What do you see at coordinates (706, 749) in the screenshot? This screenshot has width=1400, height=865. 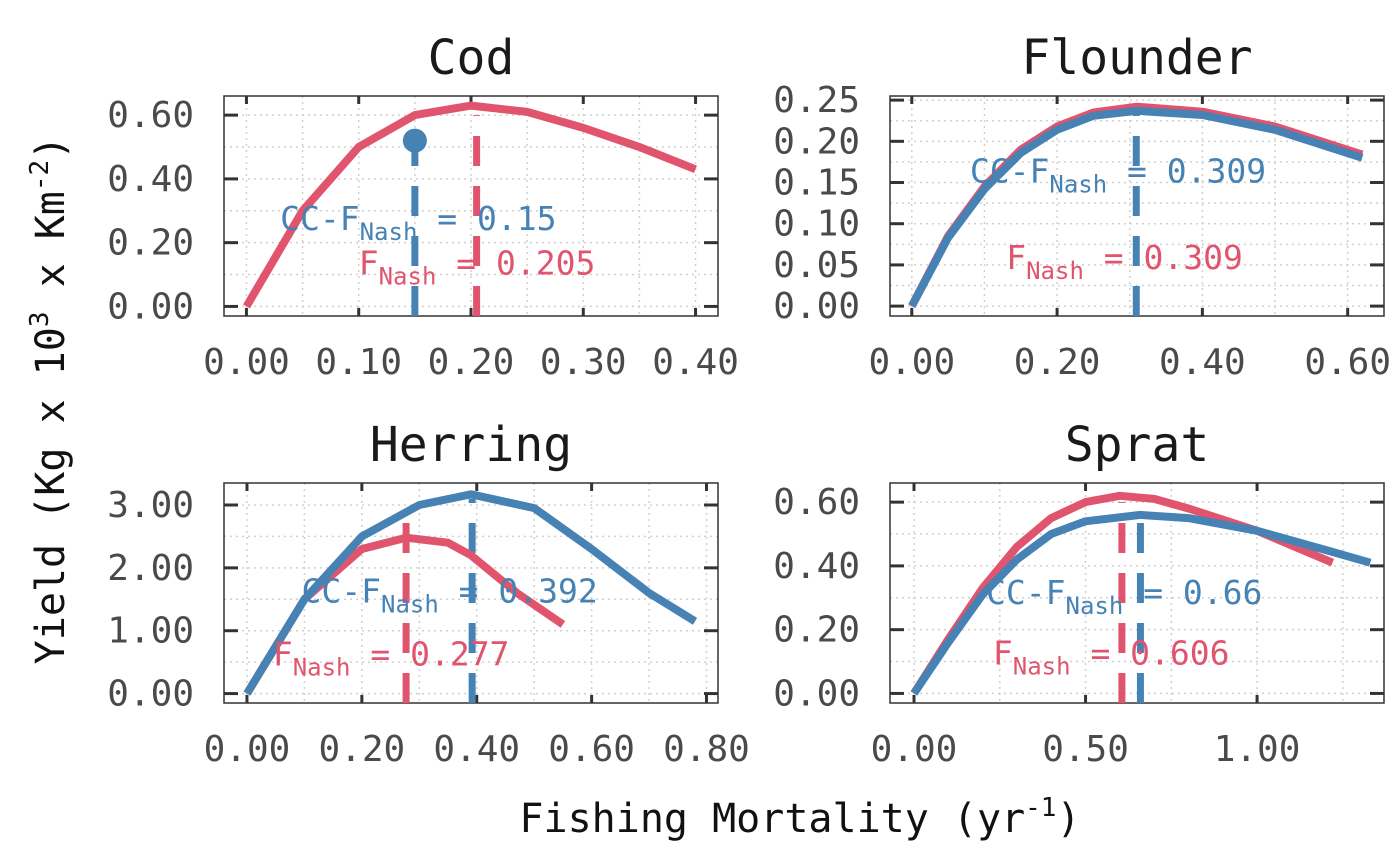 I see `x-tick-label: 0.80` at bounding box center [706, 749].